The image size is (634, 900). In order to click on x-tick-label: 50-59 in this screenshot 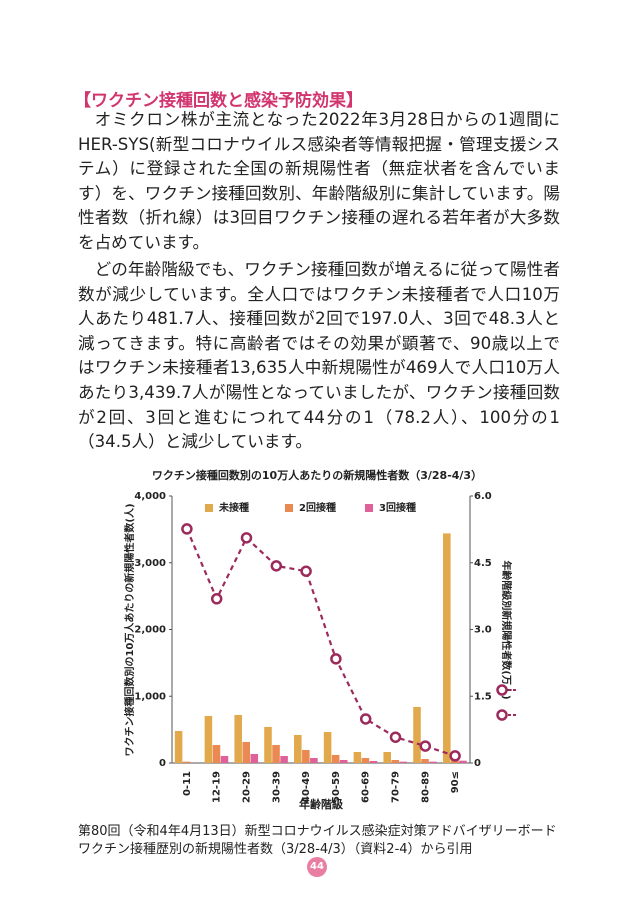, I will do `click(336, 787)`.